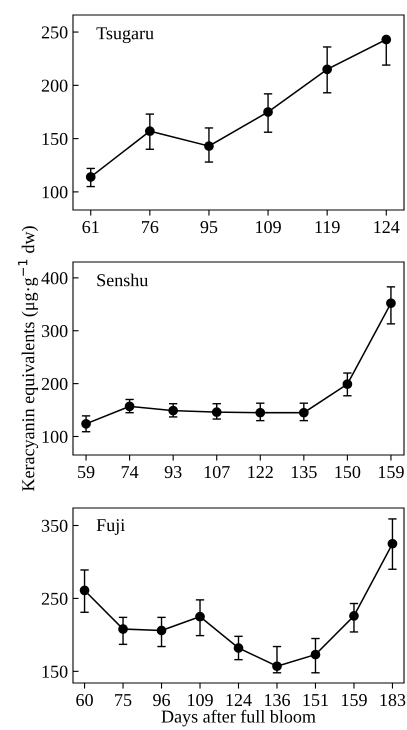  Describe the element at coordinates (55, 331) in the screenshot. I see `y-tick-label: 300` at that location.